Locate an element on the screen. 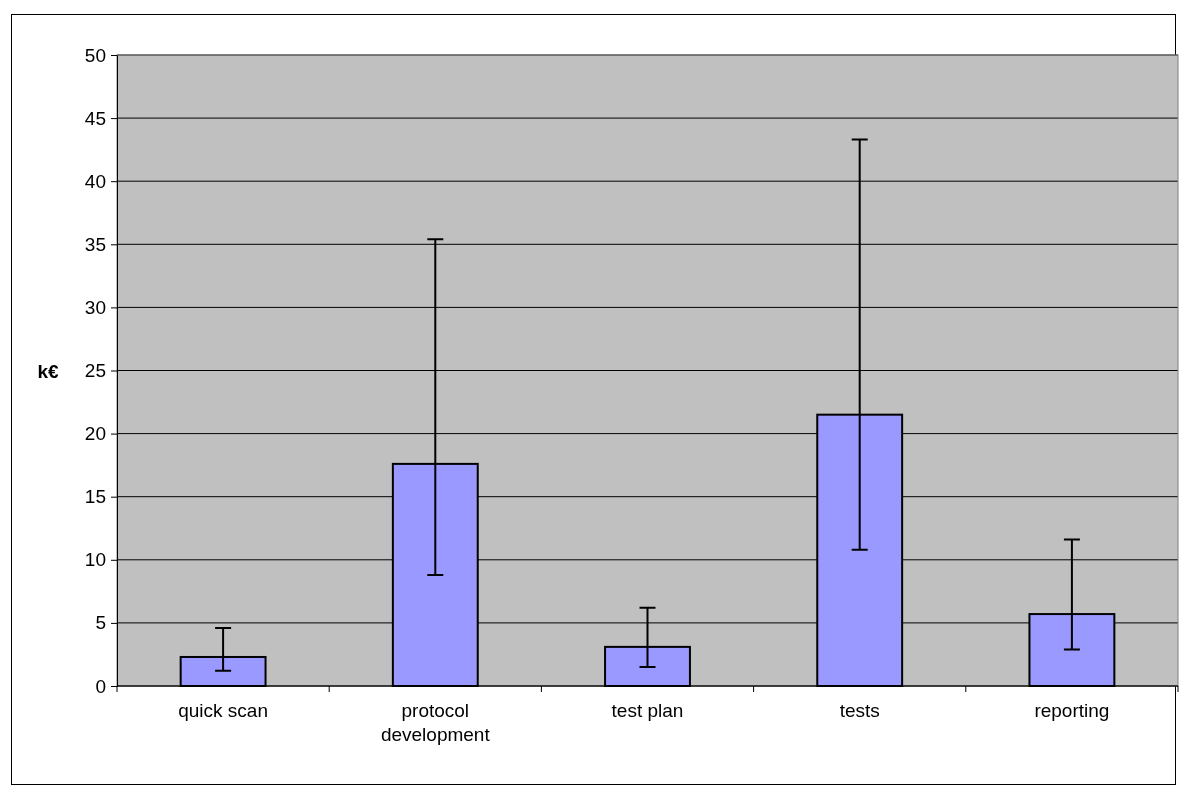  y-tick-label: 25 is located at coordinates (95, 371).